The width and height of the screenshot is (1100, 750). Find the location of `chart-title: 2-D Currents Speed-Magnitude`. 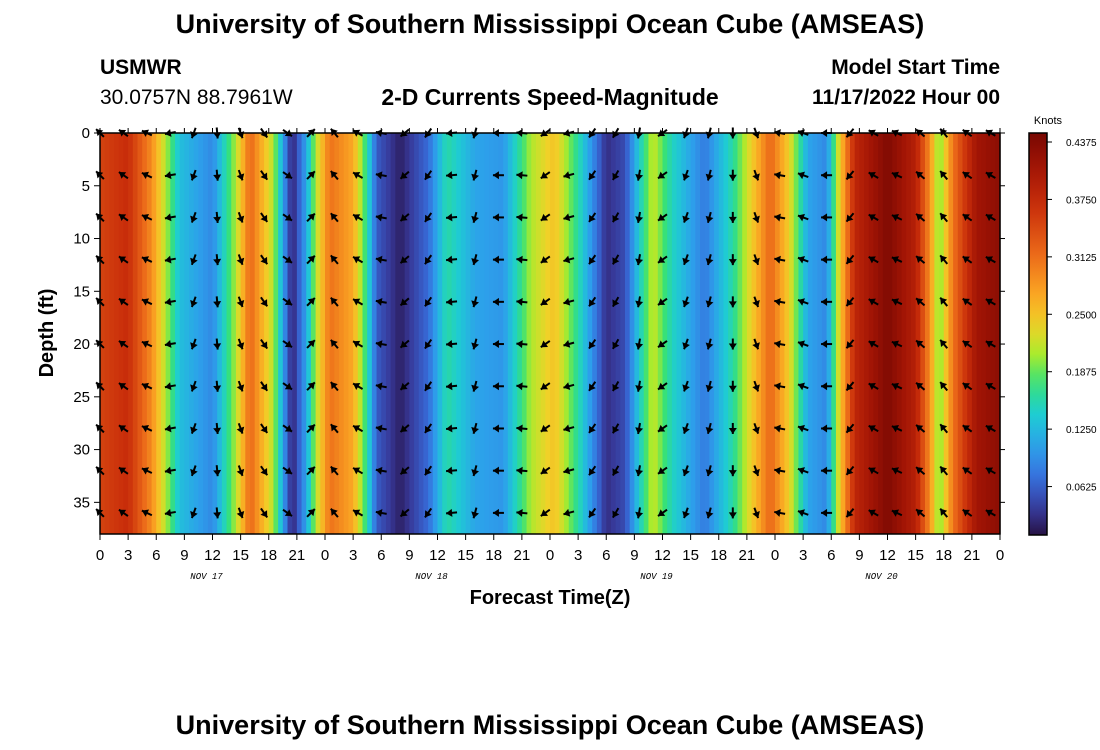

chart-title: 2-D Currents Speed-Magnitude is located at coordinates (550, 97).